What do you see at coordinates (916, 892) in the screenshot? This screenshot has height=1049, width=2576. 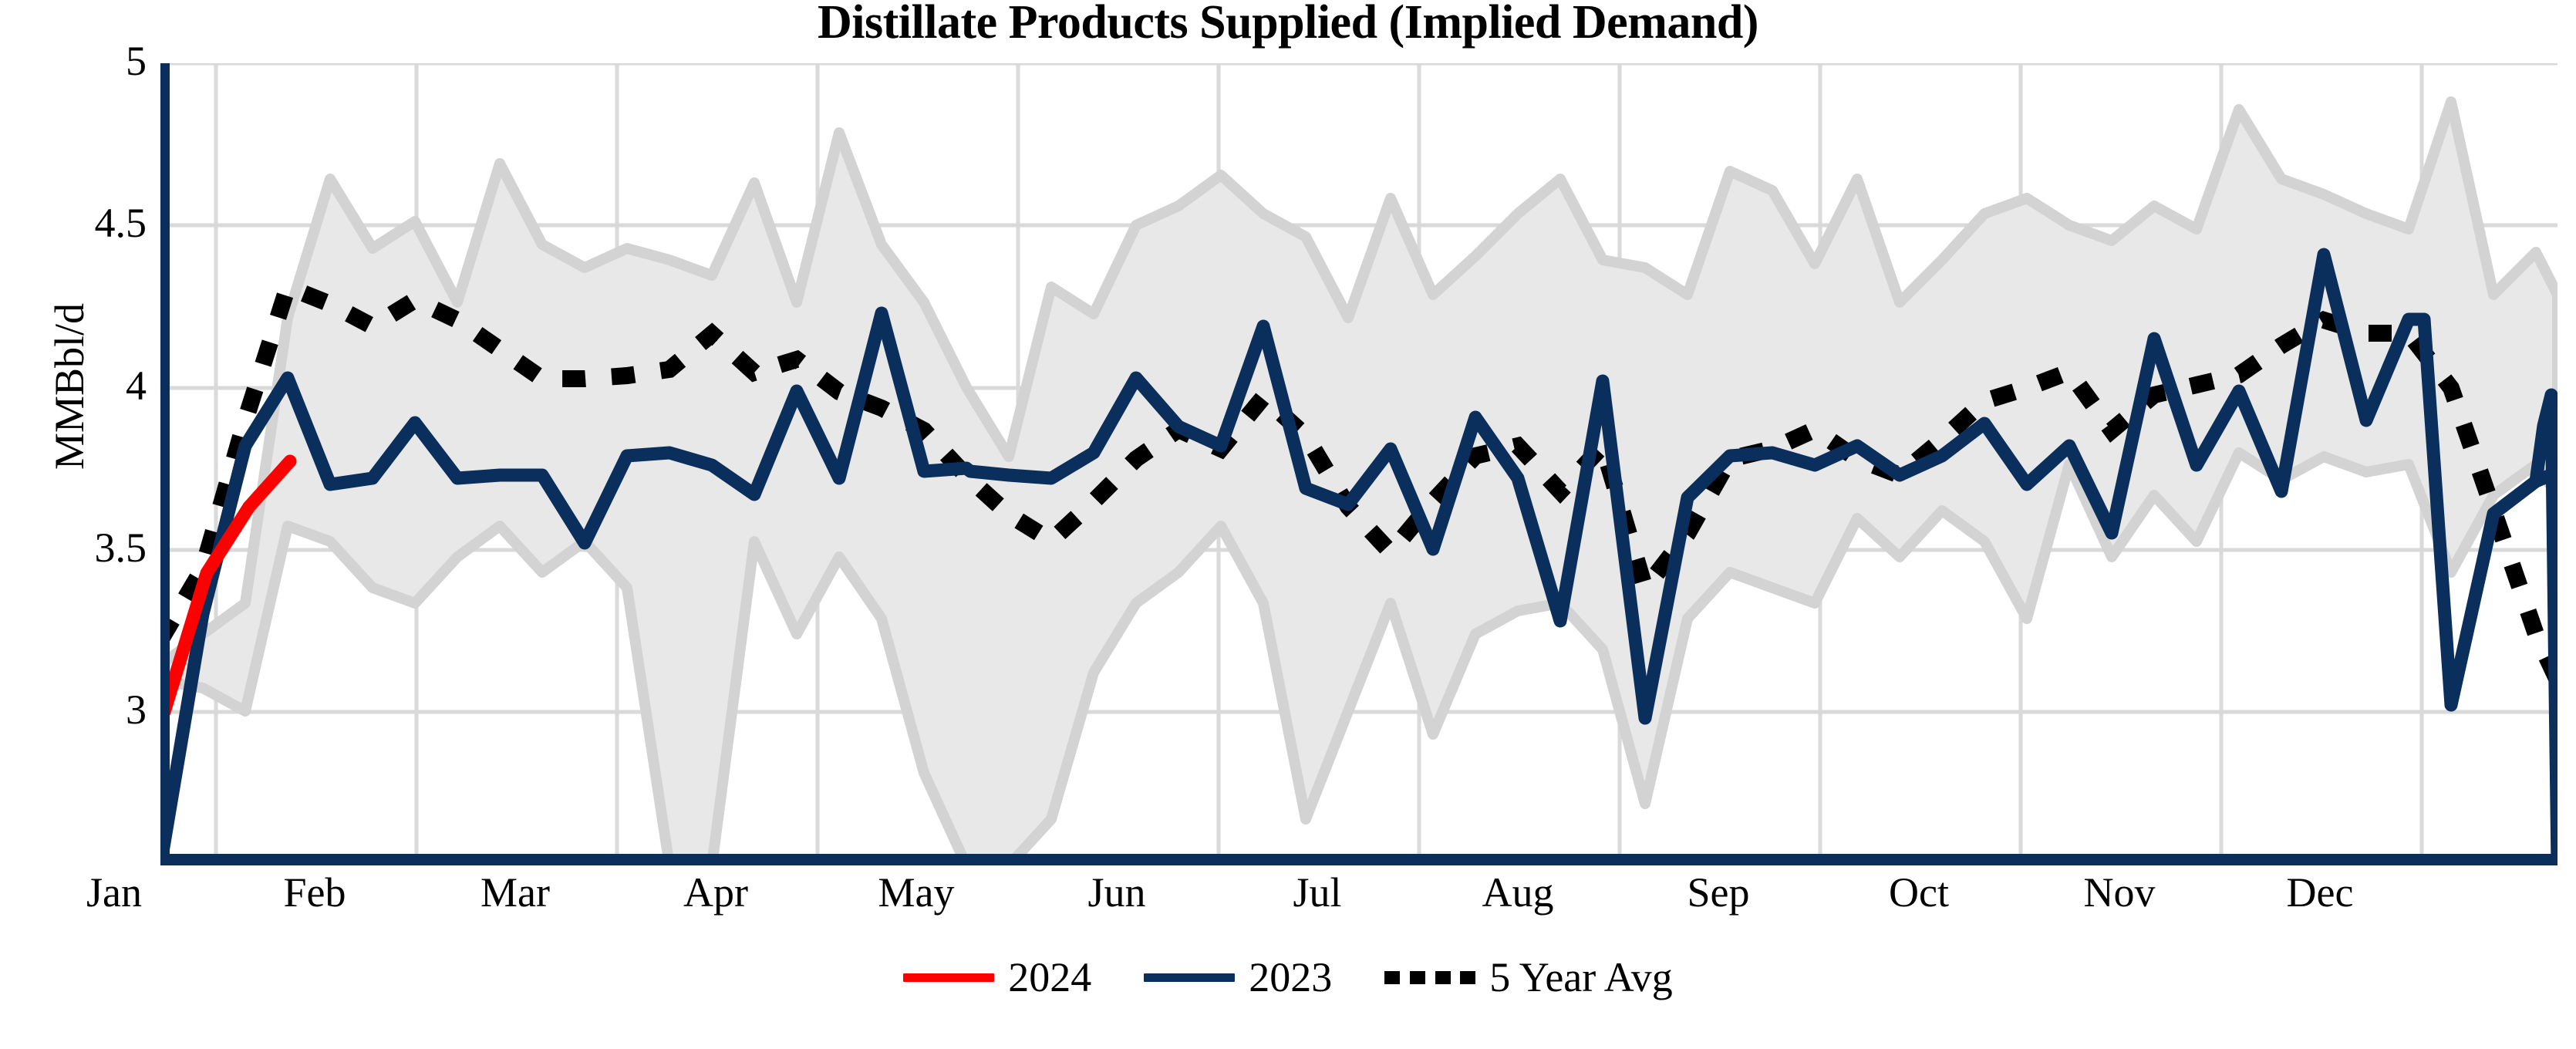 I see `x-tick-label-may: May` at bounding box center [916, 892].